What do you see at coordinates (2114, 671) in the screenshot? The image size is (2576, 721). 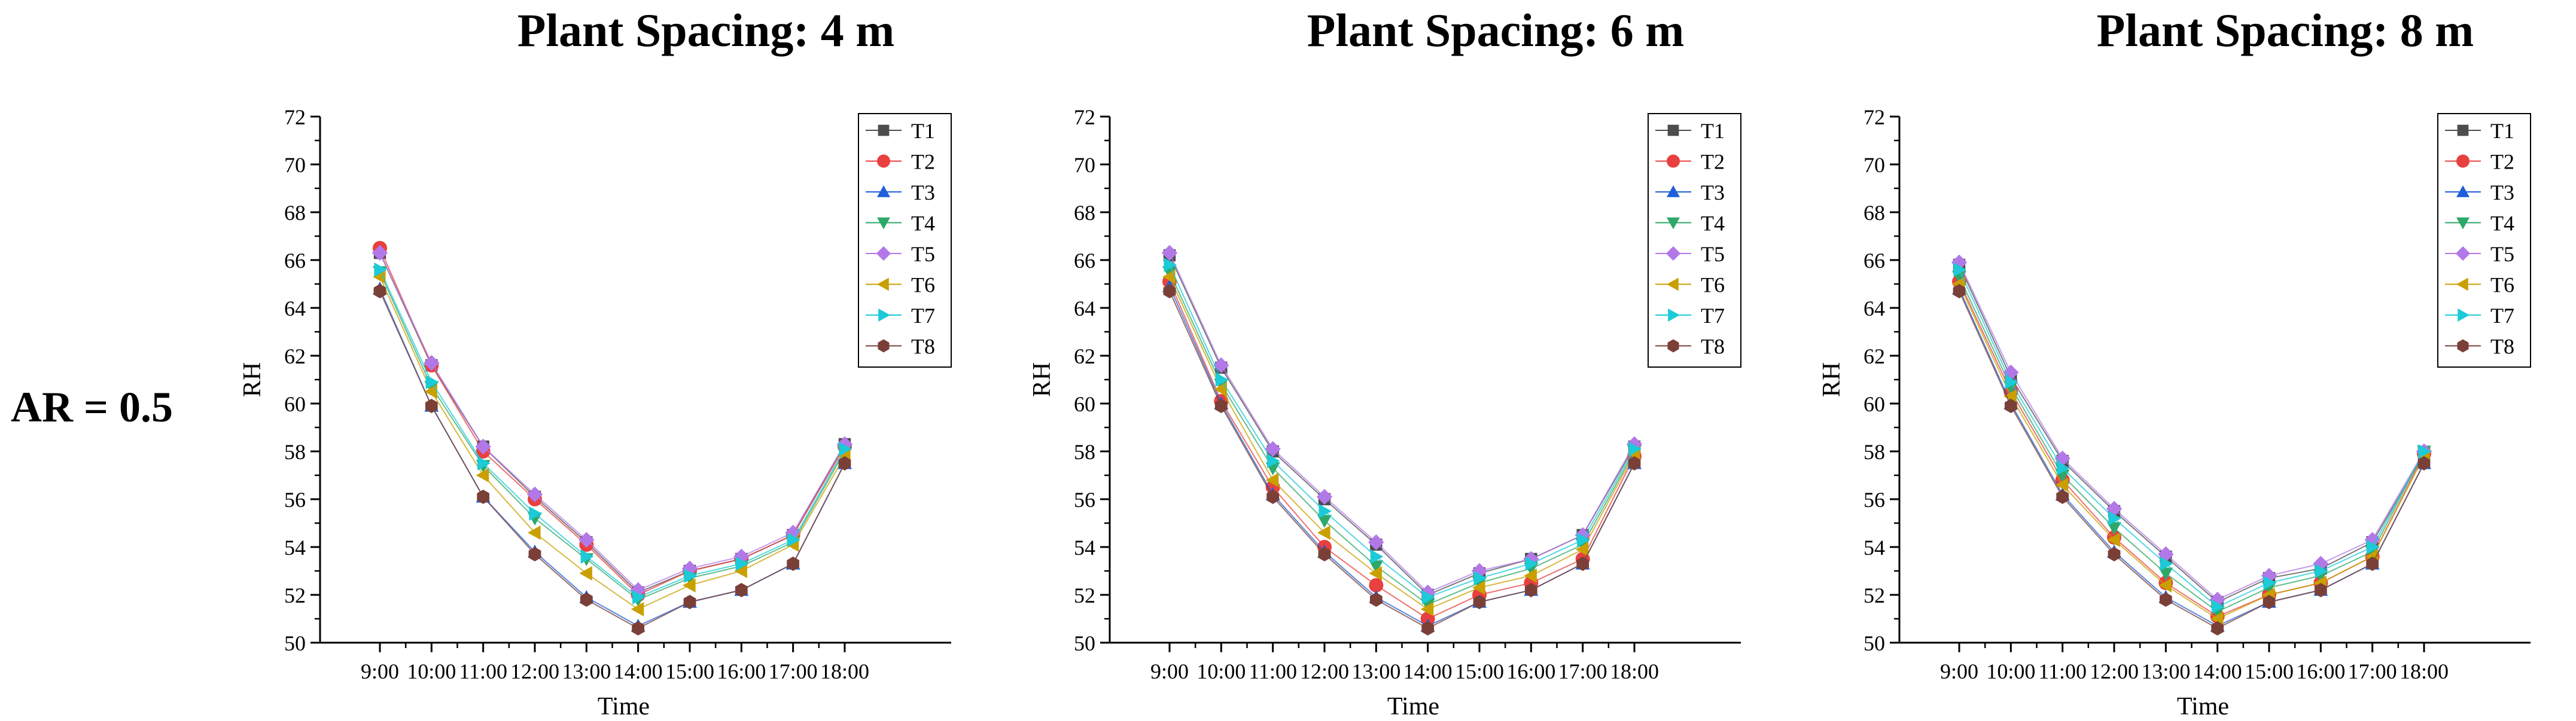 I see `x-tick-label: 12:00` at bounding box center [2114, 671].